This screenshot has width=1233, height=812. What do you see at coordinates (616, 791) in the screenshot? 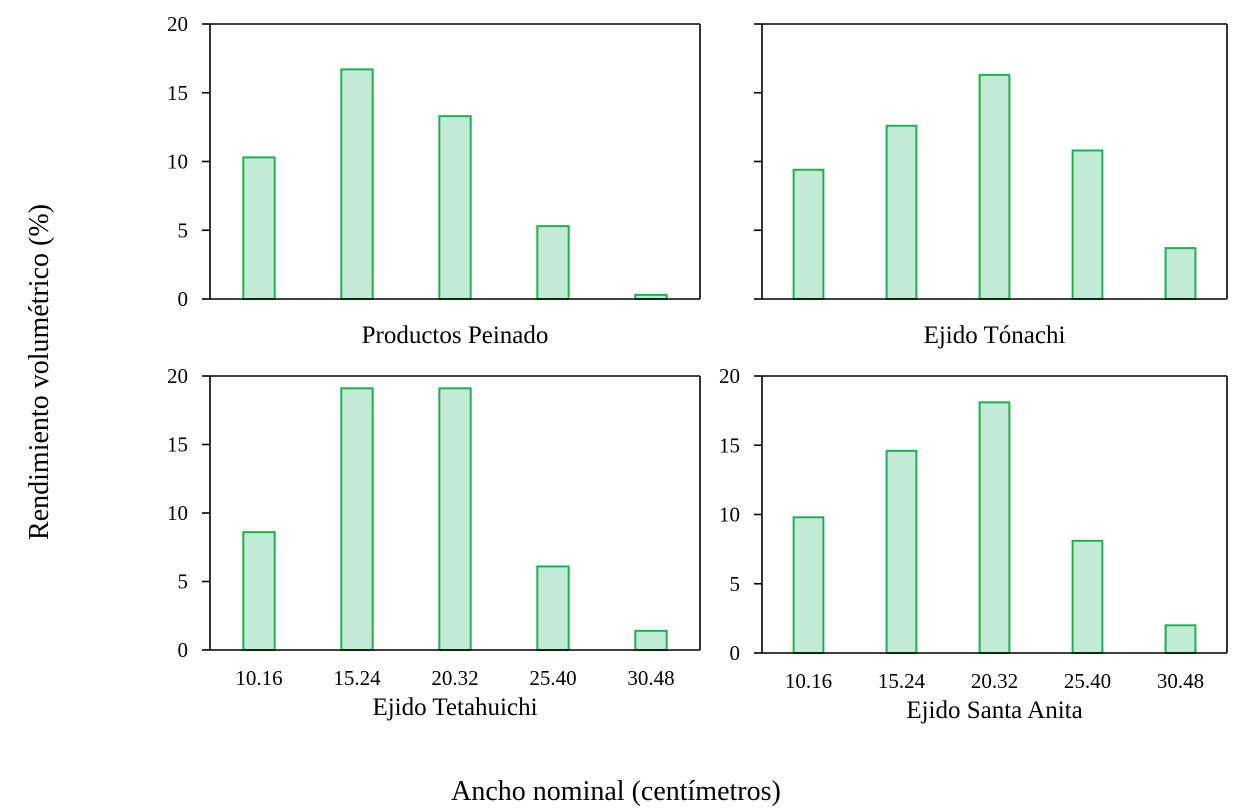
I see `x-axis-title: Ancho nominal (centímetros)` at bounding box center [616, 791].